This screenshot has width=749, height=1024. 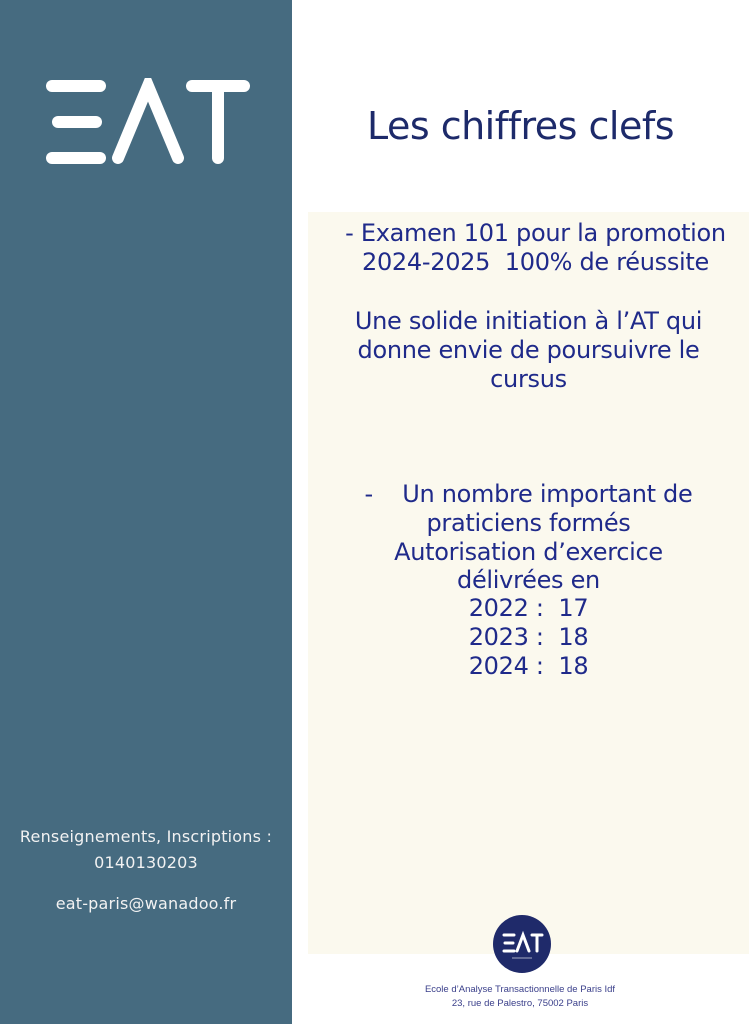 What do you see at coordinates (528, 552) in the screenshot?
I see `content-line-autorisation: Autorisation d’exercice` at bounding box center [528, 552].